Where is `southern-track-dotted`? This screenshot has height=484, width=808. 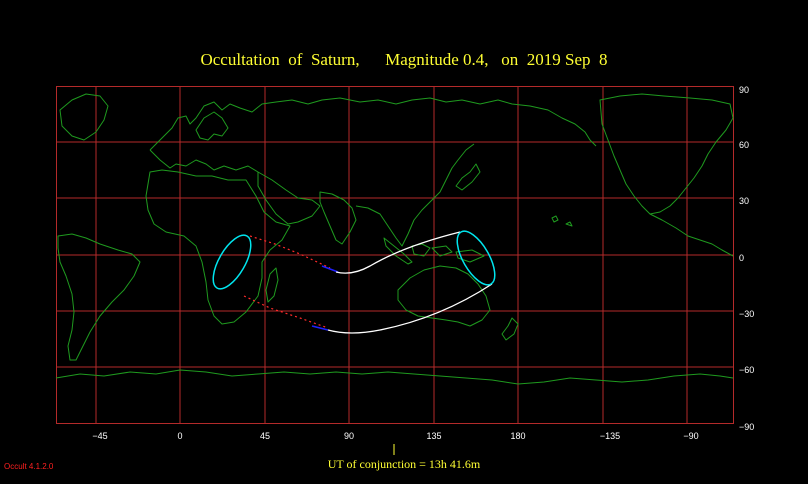 southern-track-dotted is located at coordinates (286, 312).